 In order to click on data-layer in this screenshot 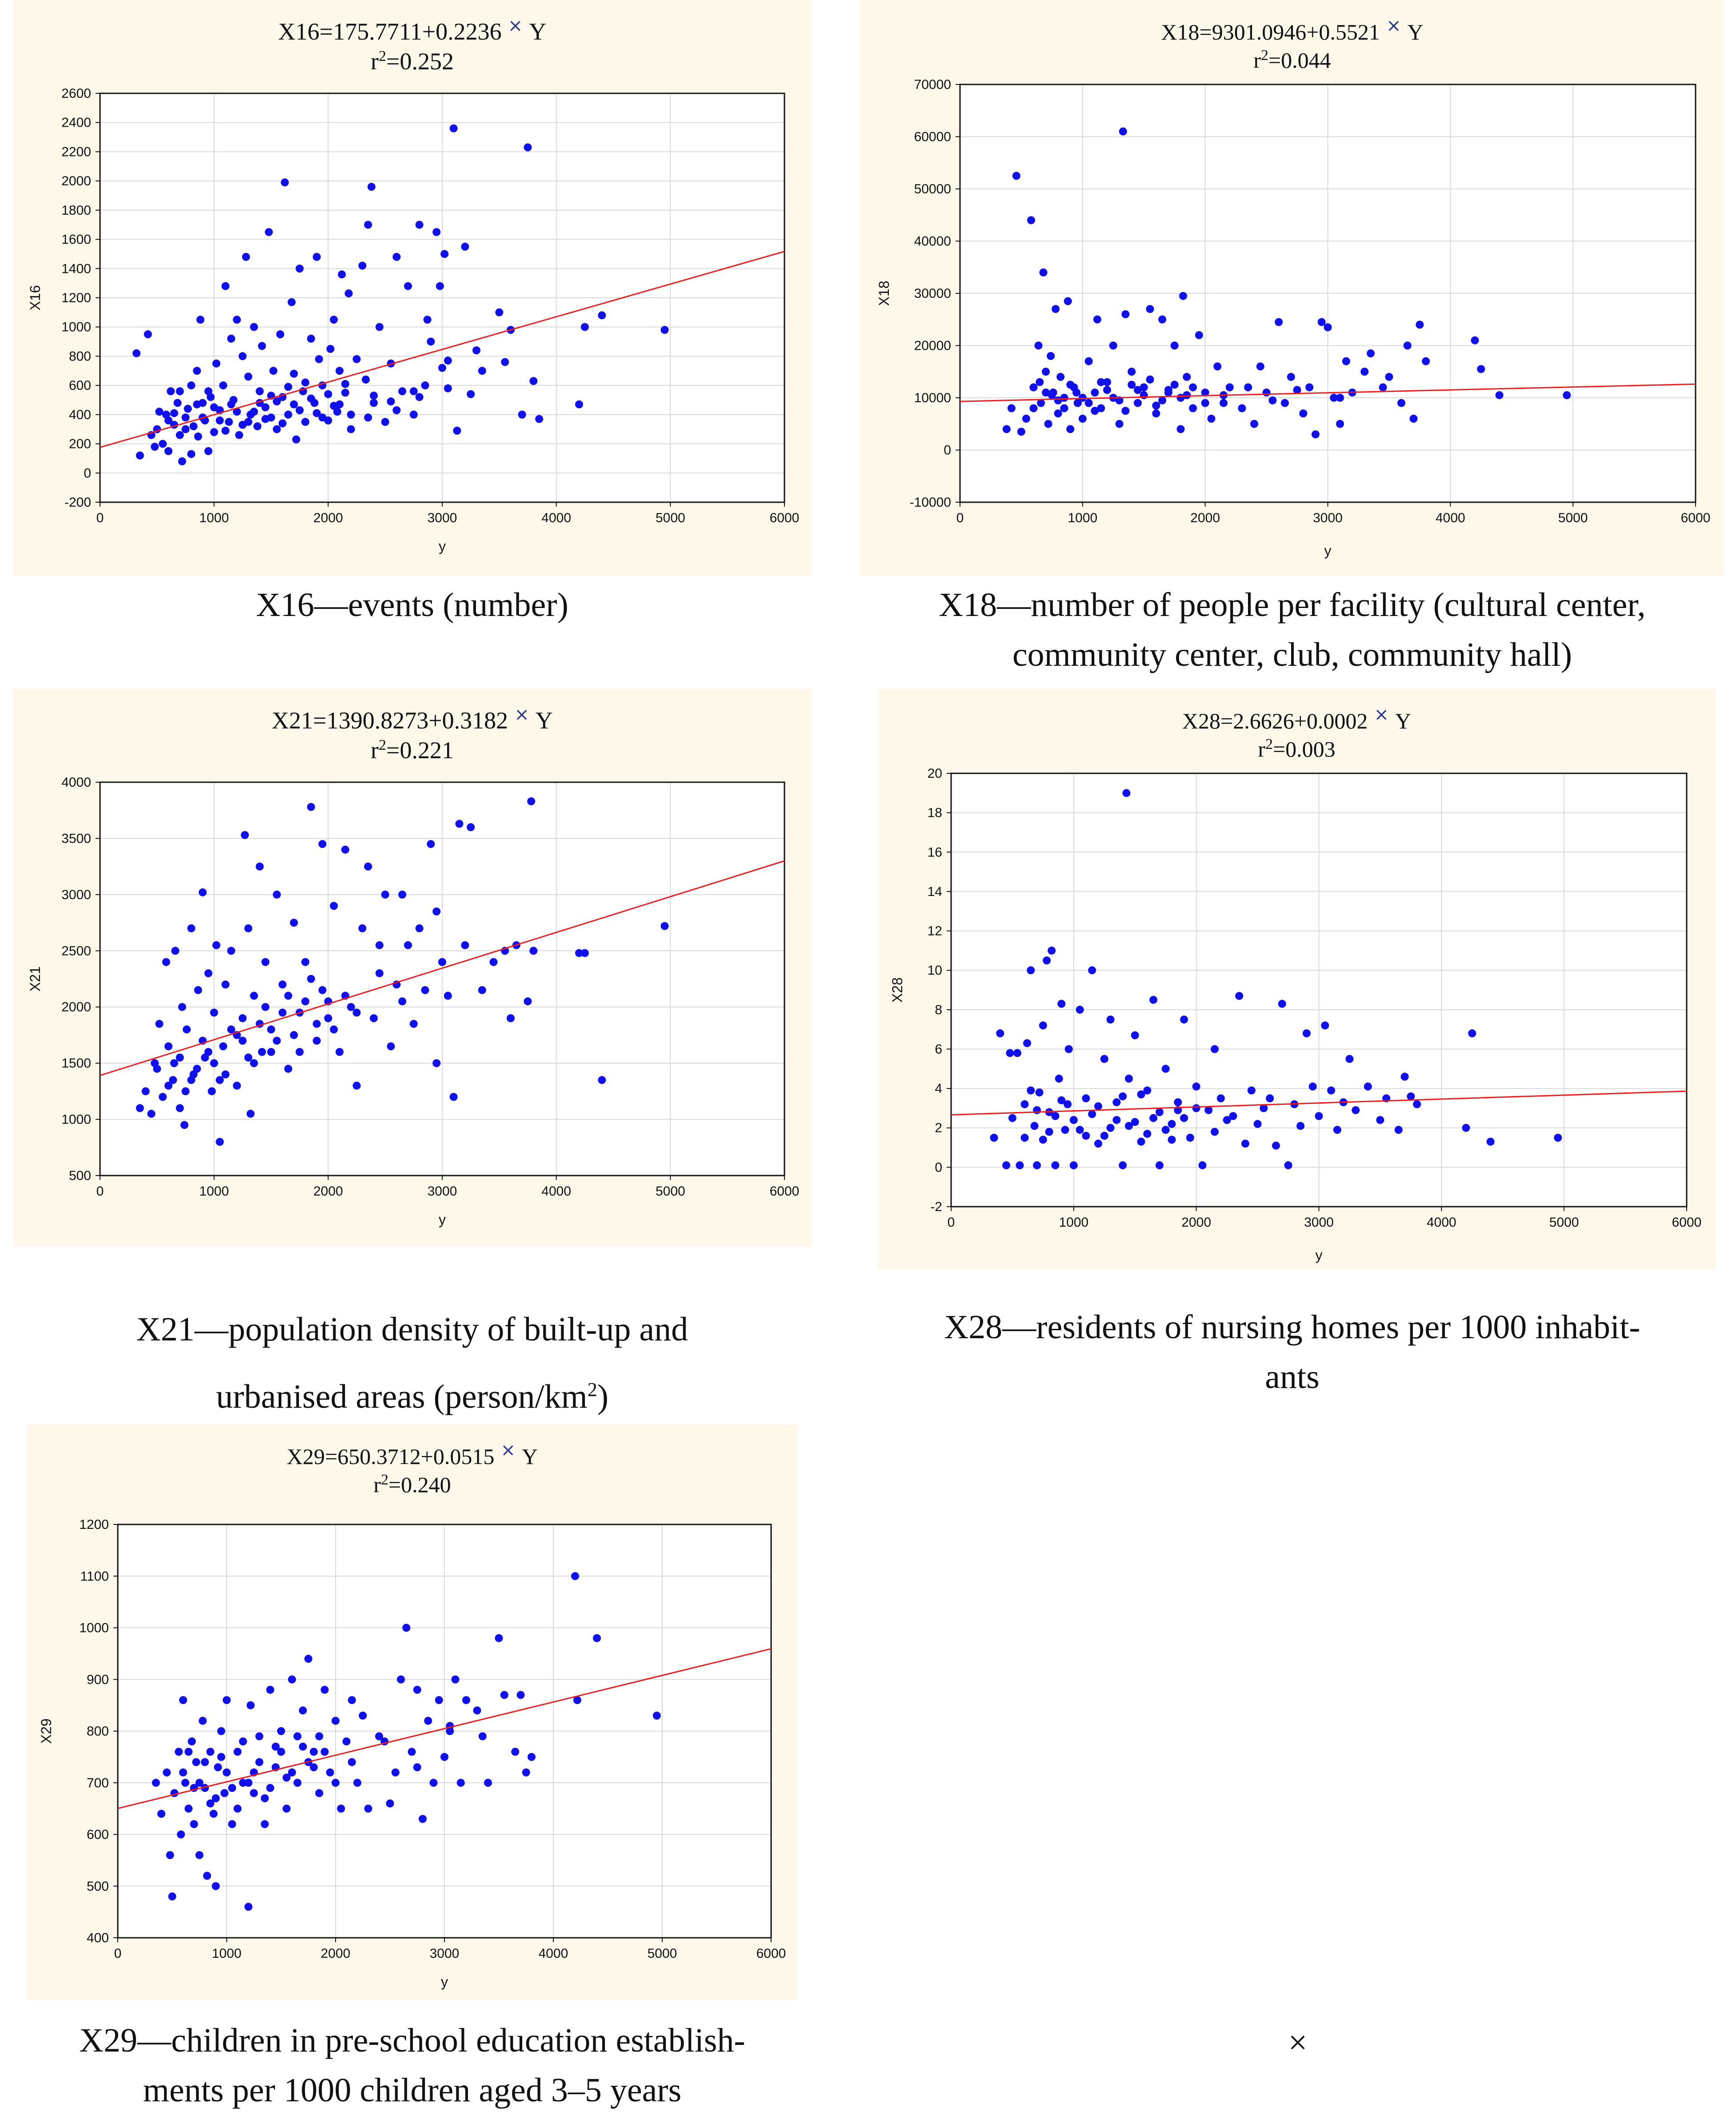, I will do `click(442, 971)`.